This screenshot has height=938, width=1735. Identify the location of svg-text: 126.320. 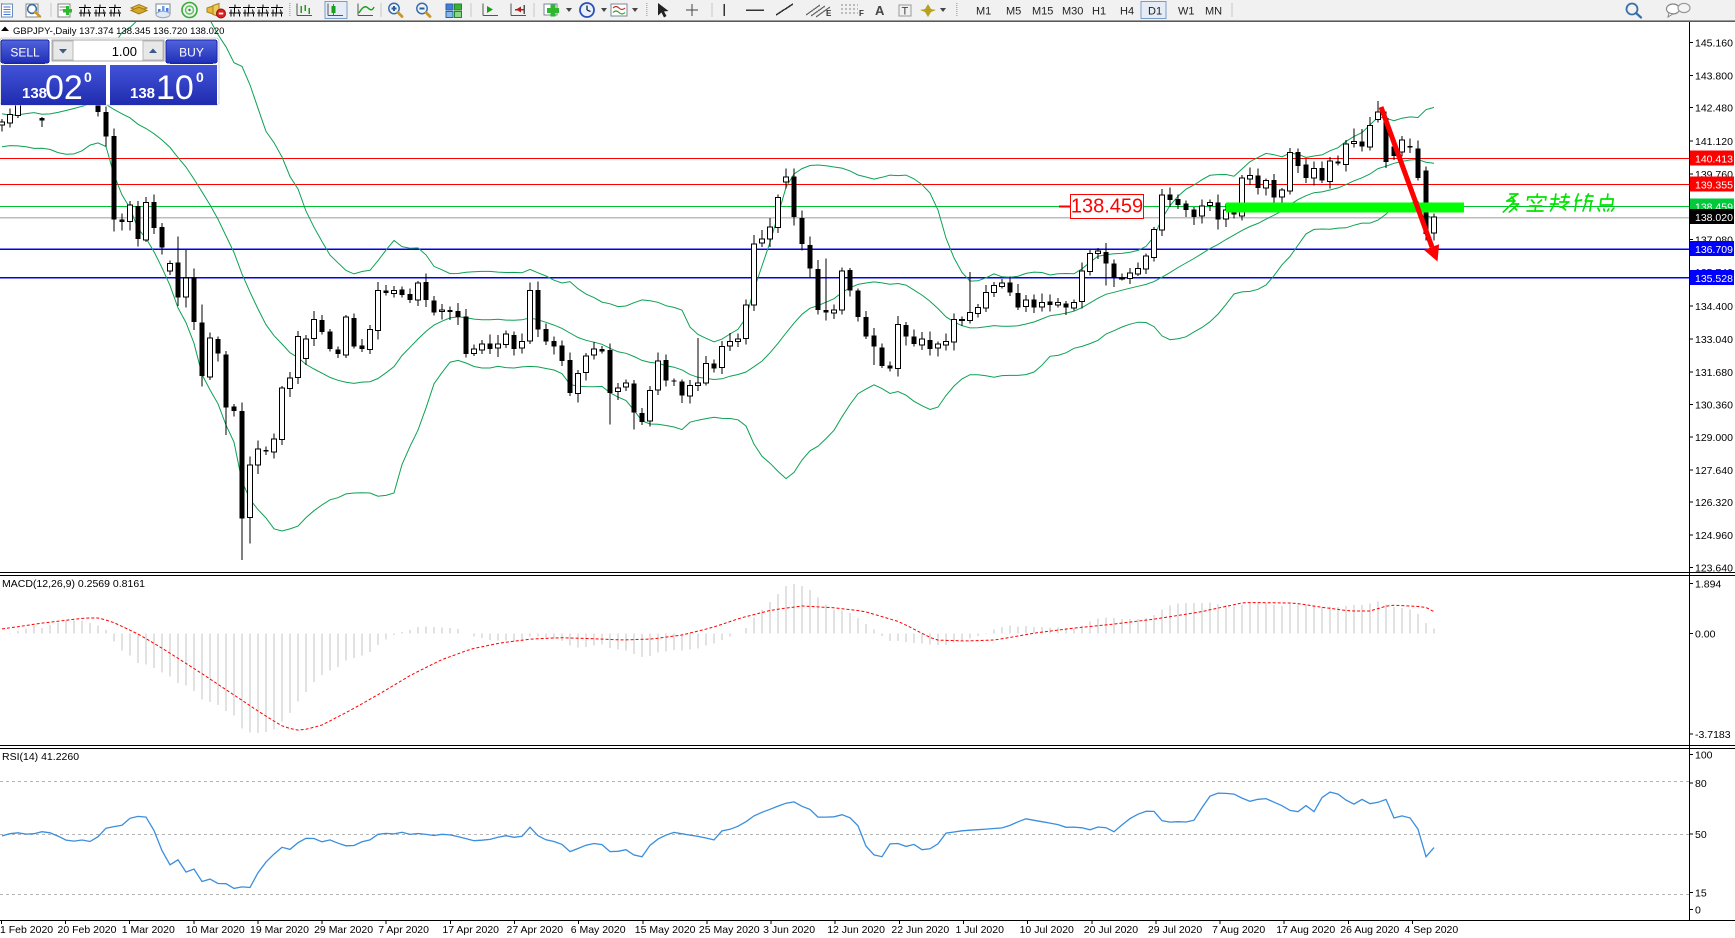
(1714, 503).